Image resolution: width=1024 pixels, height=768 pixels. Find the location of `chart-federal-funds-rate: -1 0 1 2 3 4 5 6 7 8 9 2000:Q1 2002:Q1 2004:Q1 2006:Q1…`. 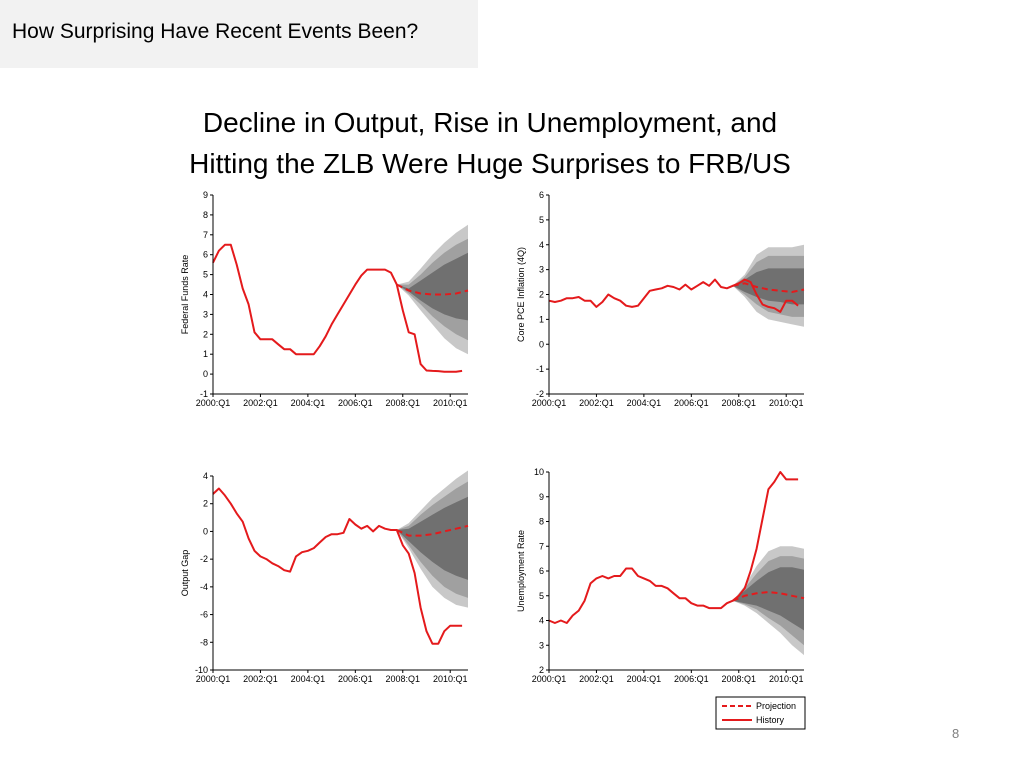

chart-federal-funds-rate: -1 0 1 2 3 4 5 6 7 8 9 2000:Q1 2002:Q1 2004:Q1 2006:Q1… is located at coordinates (324, 299).